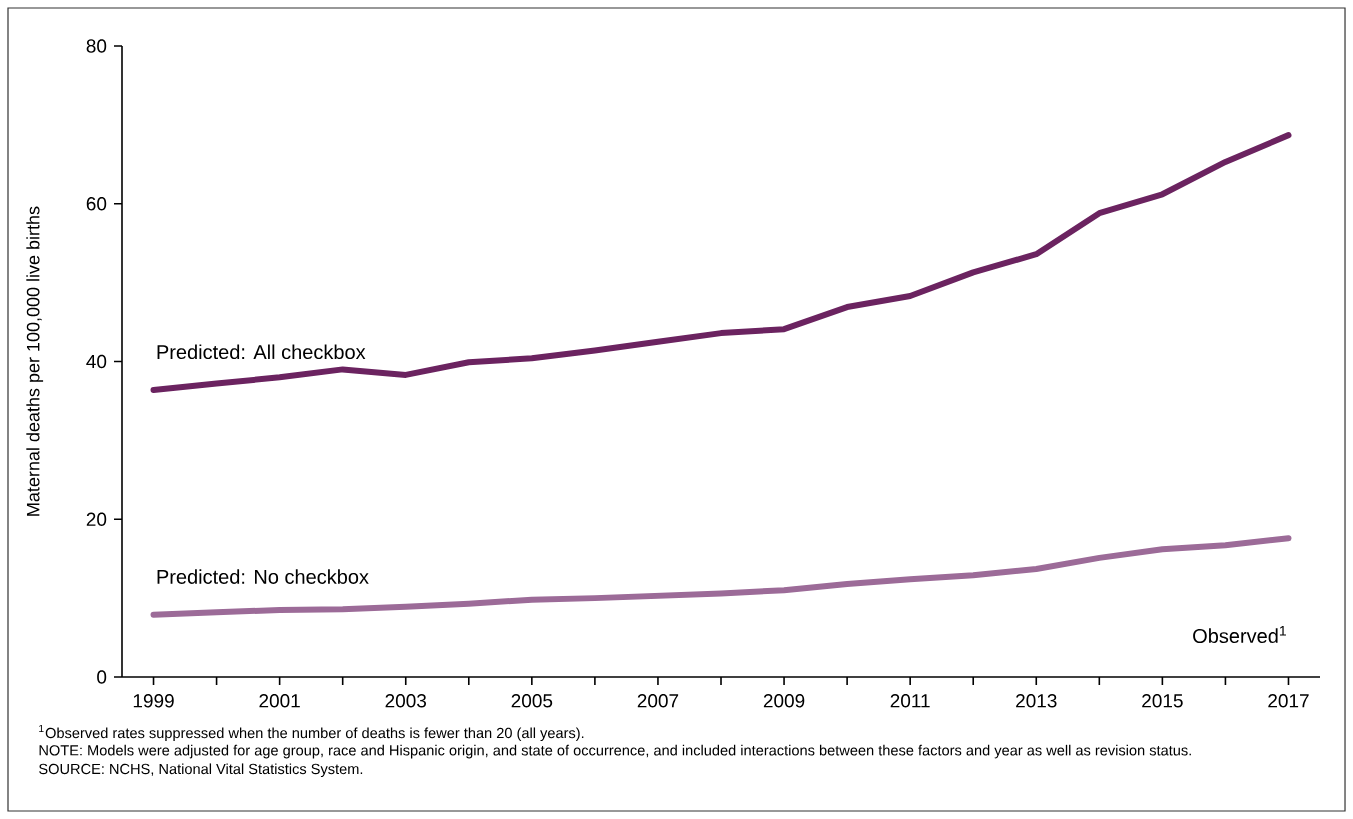 This screenshot has width=1353, height=819. What do you see at coordinates (1036, 701) in the screenshot?
I see `x-tick-label: 2013` at bounding box center [1036, 701].